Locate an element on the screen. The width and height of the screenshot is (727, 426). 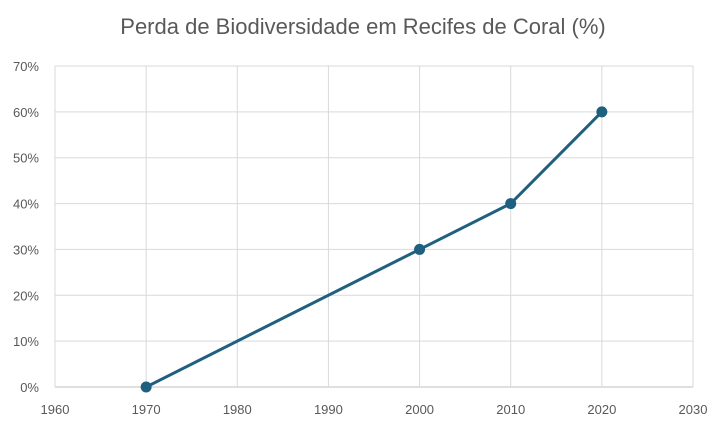
y-tick-label: 60% is located at coordinates (26, 112).